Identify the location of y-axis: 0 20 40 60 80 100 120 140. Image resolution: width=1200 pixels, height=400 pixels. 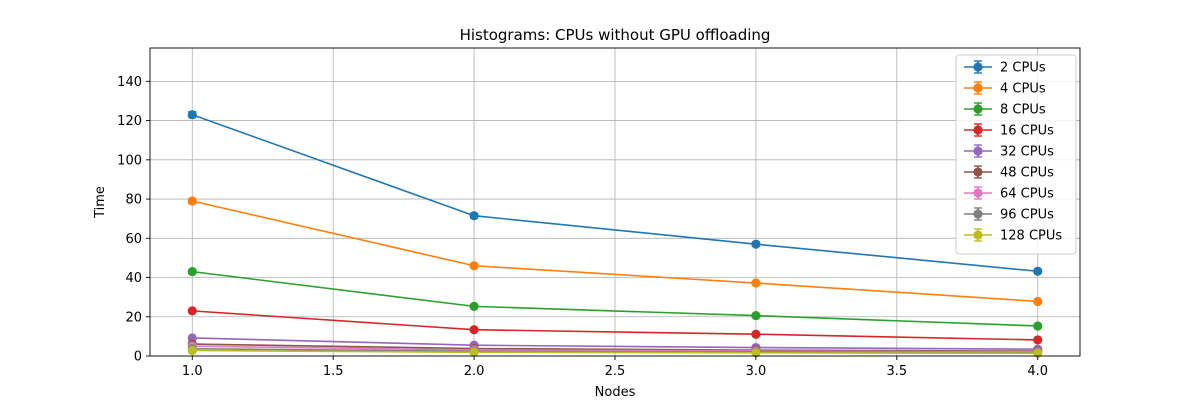
(133, 220).